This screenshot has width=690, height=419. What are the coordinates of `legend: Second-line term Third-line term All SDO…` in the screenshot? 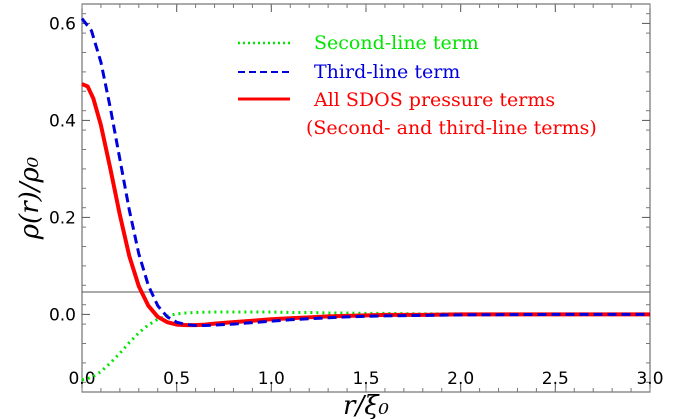 It's located at (417, 85).